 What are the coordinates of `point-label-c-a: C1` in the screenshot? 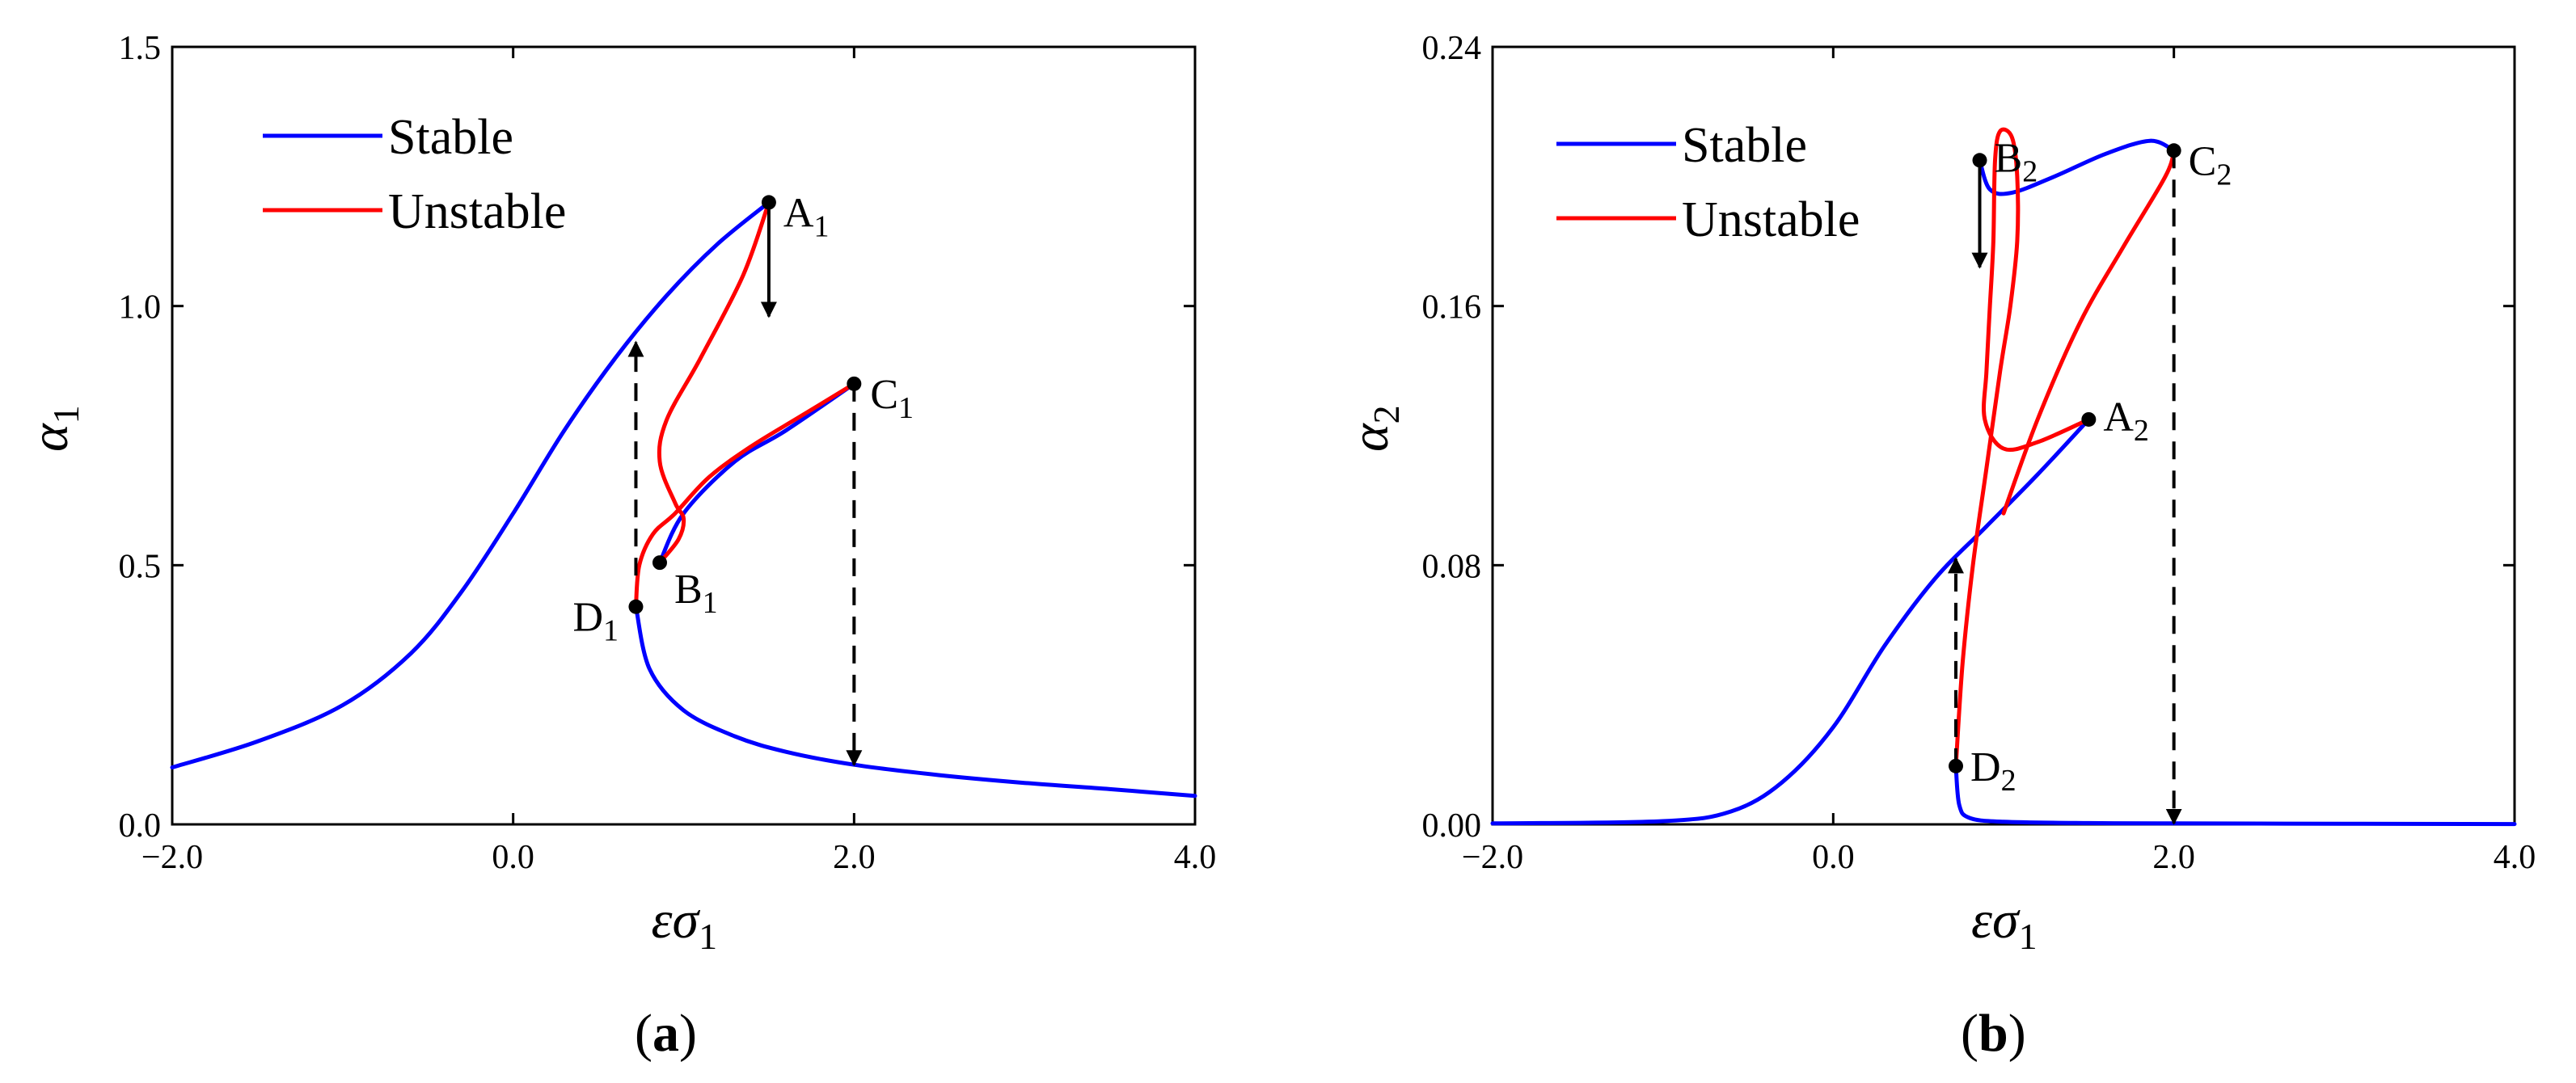 It's located at (892, 398).